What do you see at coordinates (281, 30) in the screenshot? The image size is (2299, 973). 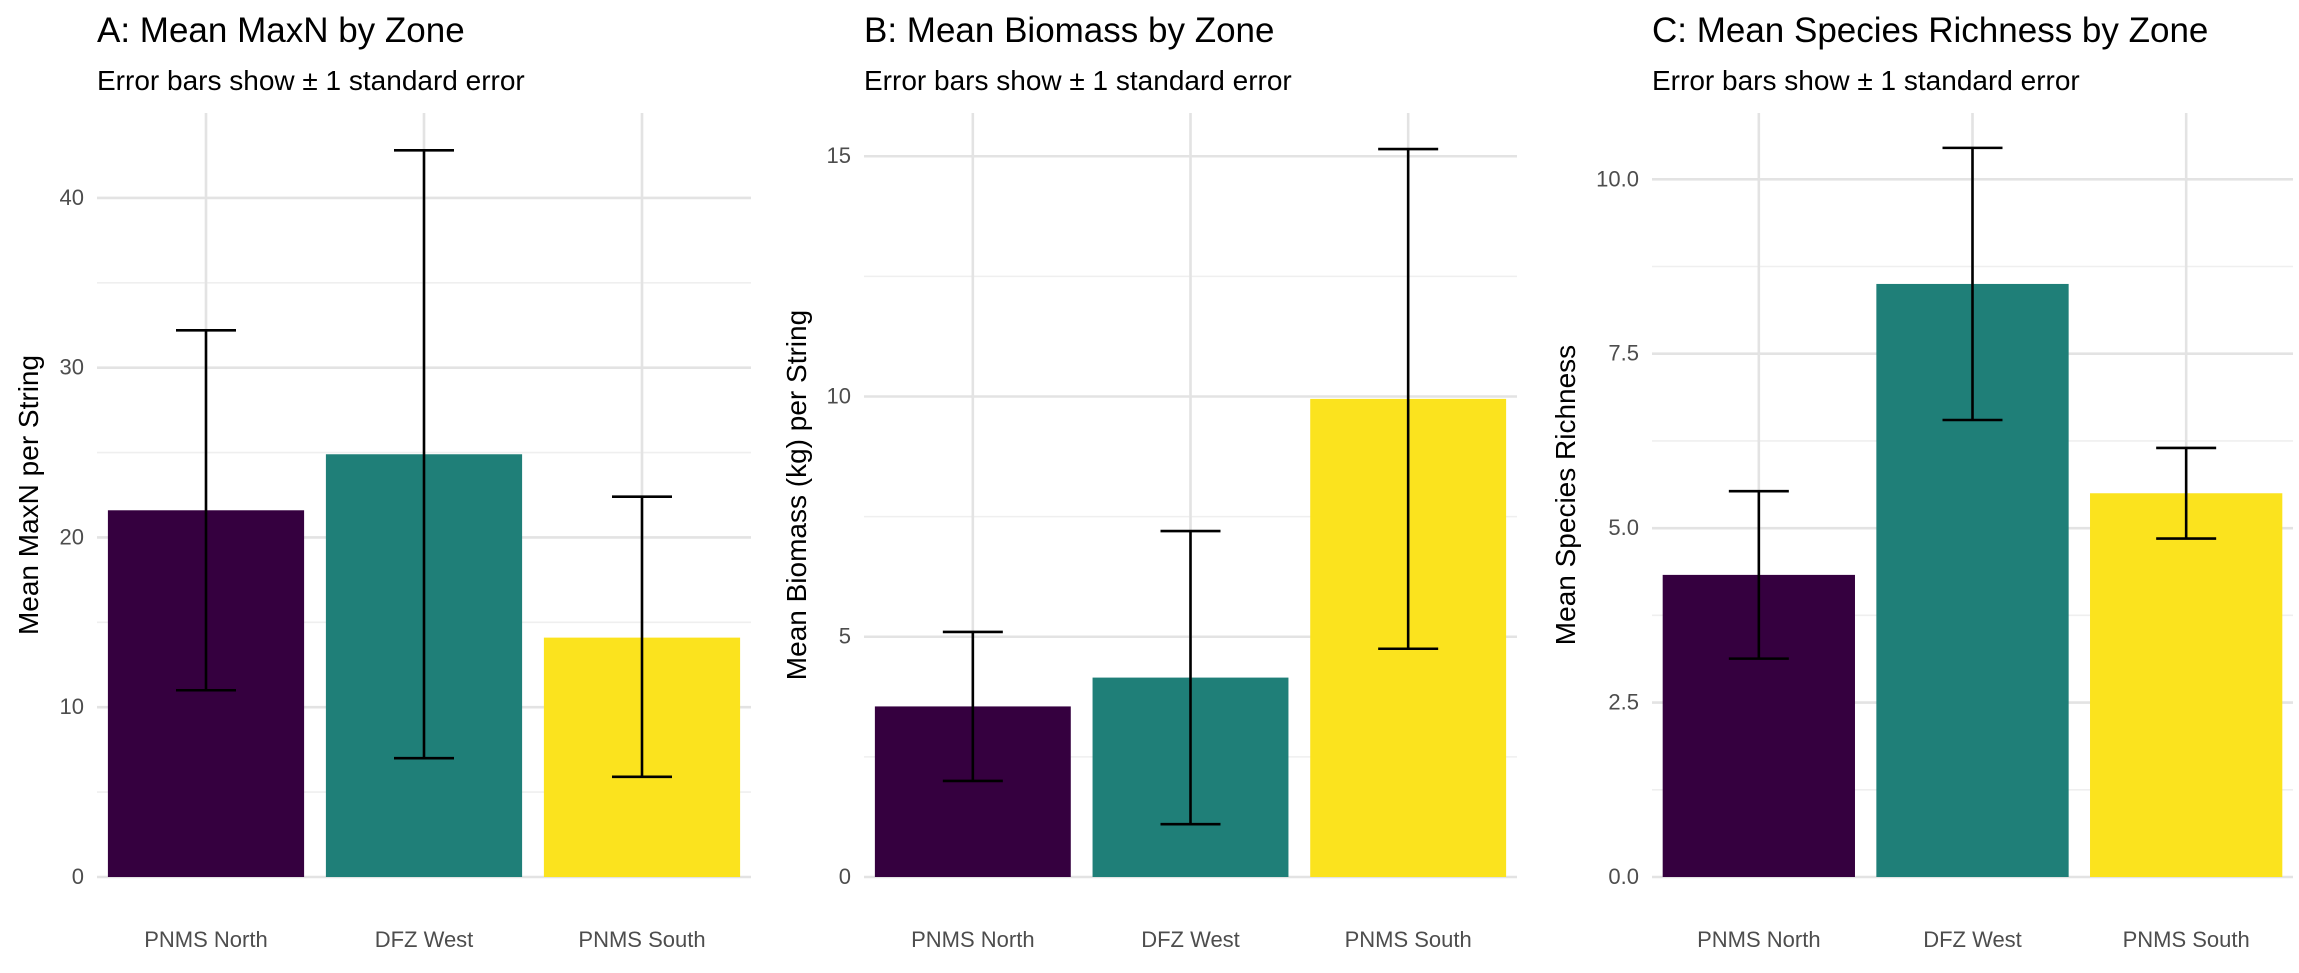 I see `chart-1-title: A: Mean MaxN by Zone` at bounding box center [281, 30].